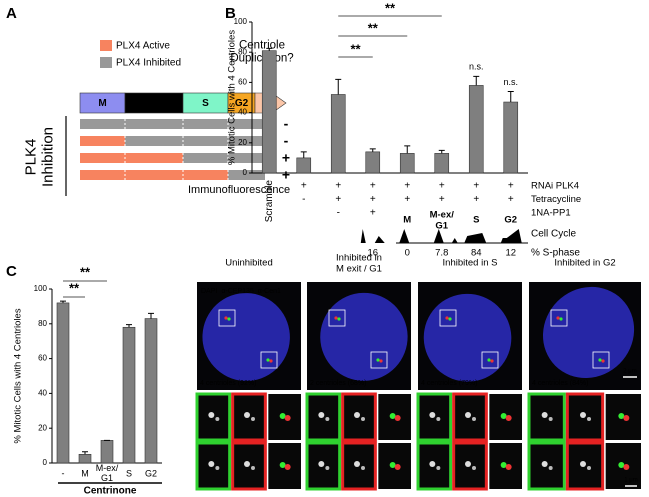 This screenshot has height=497, width=649. What do you see at coordinates (154, 103) in the screenshot?
I see `phase-label: G1` at bounding box center [154, 103].